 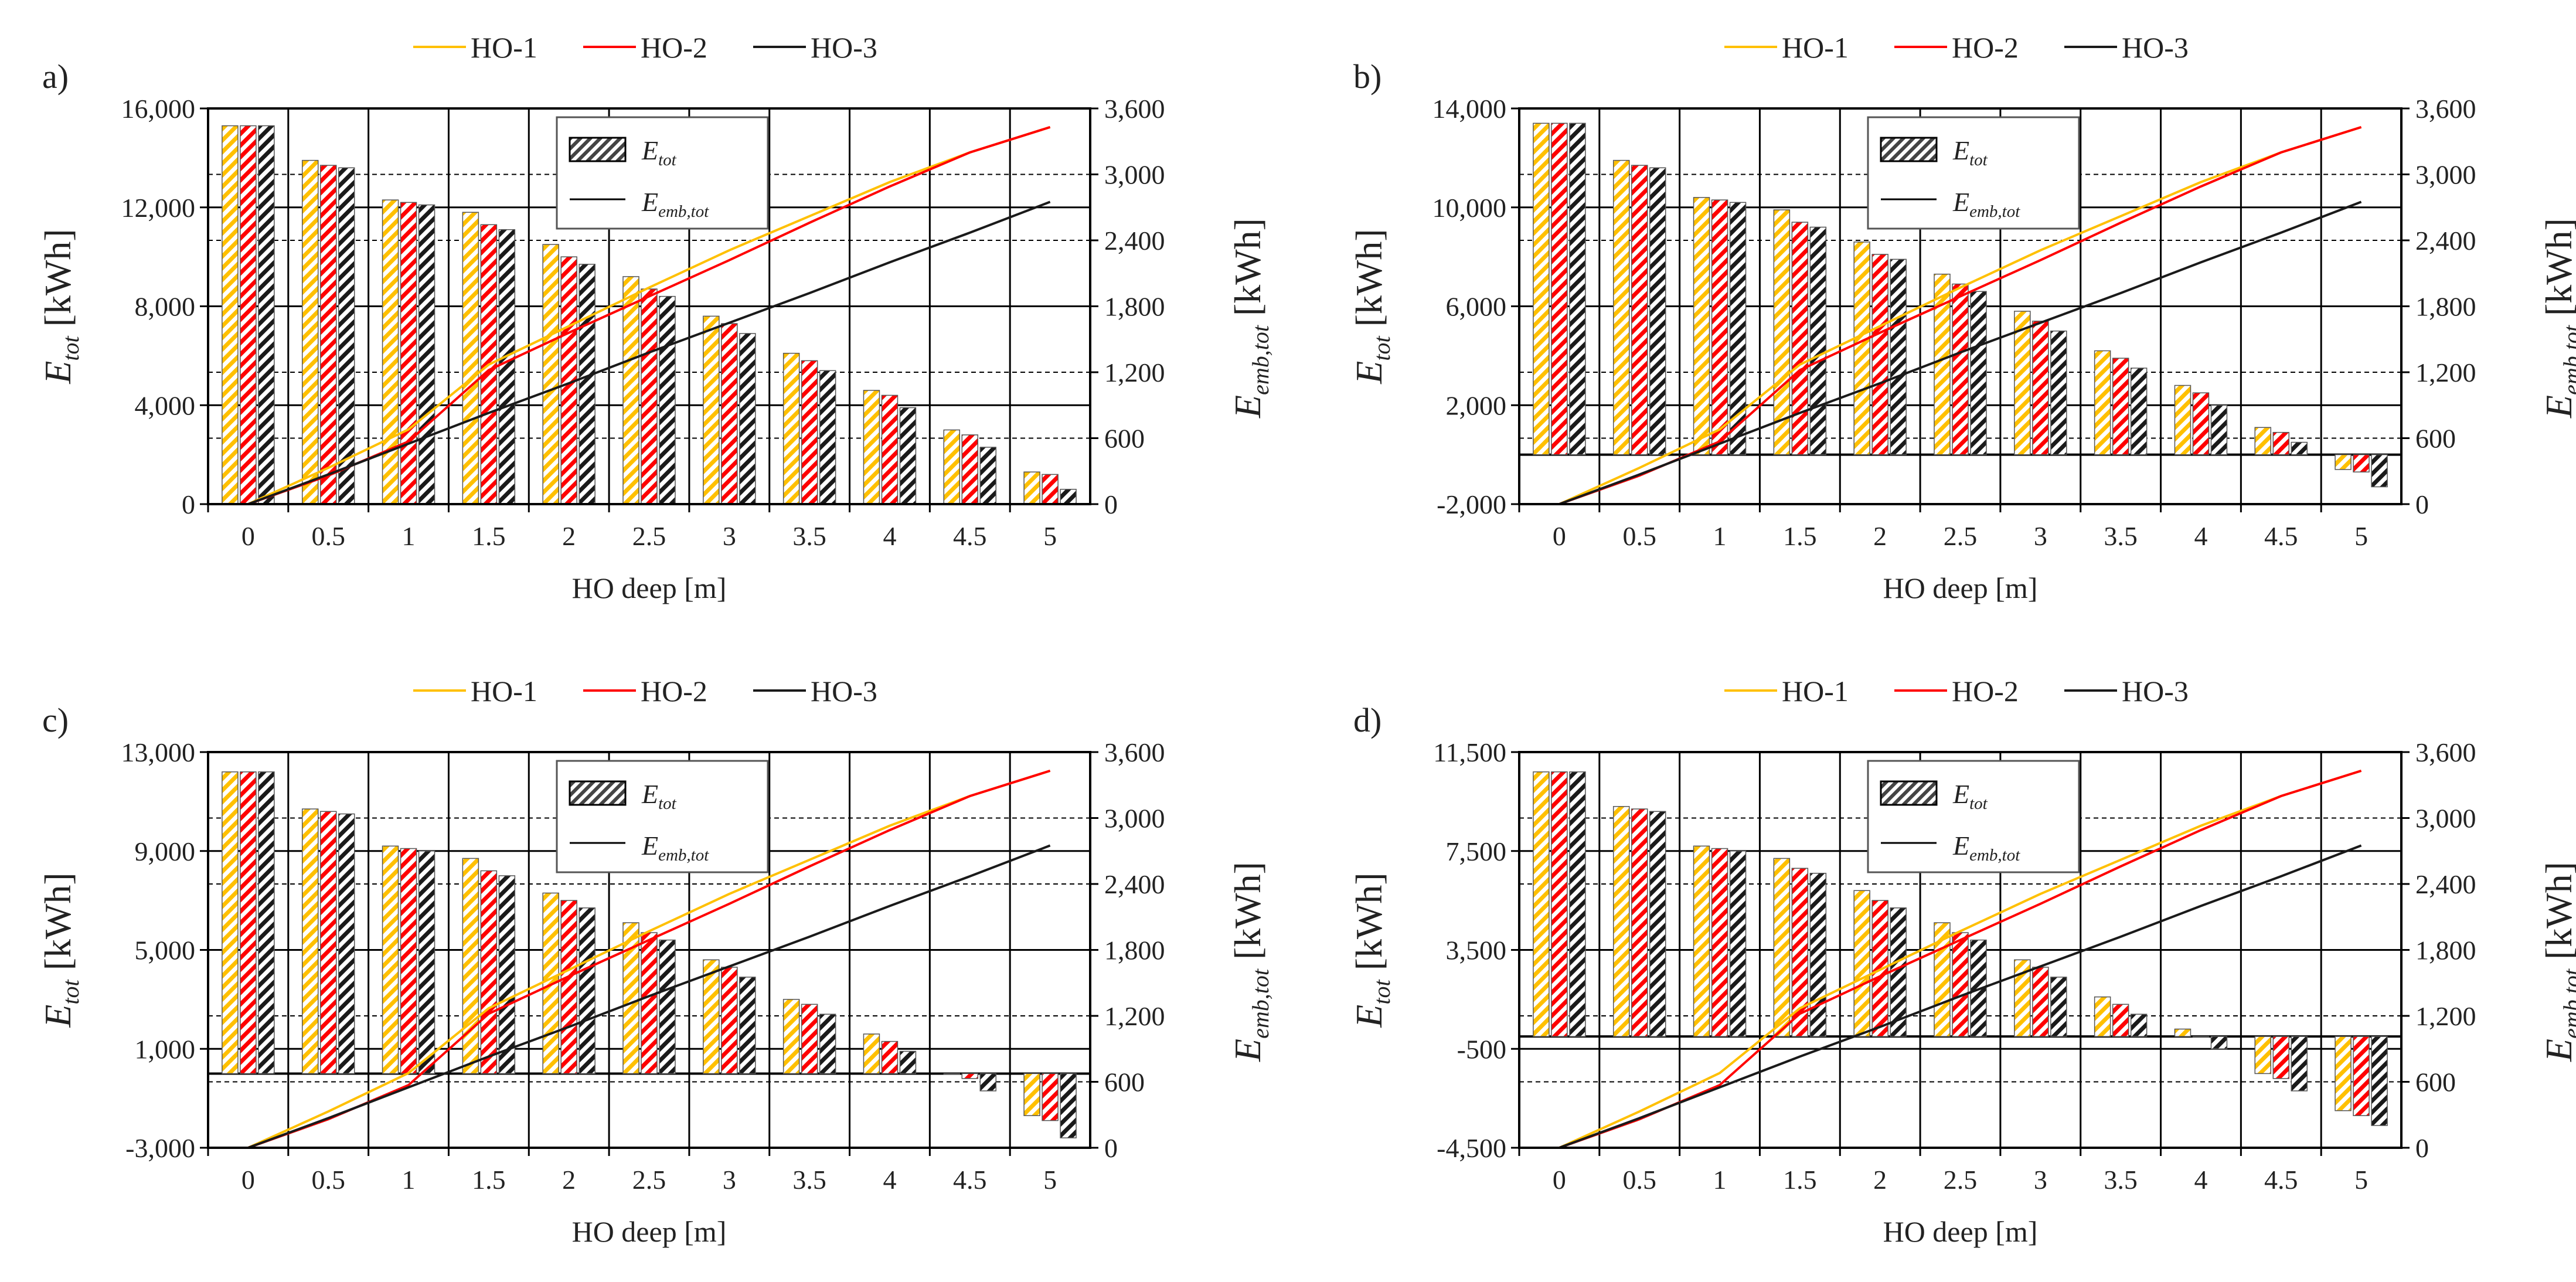 What do you see at coordinates (1134, 372) in the screenshot?
I see `right-tick-label: 1,200` at bounding box center [1134, 372].